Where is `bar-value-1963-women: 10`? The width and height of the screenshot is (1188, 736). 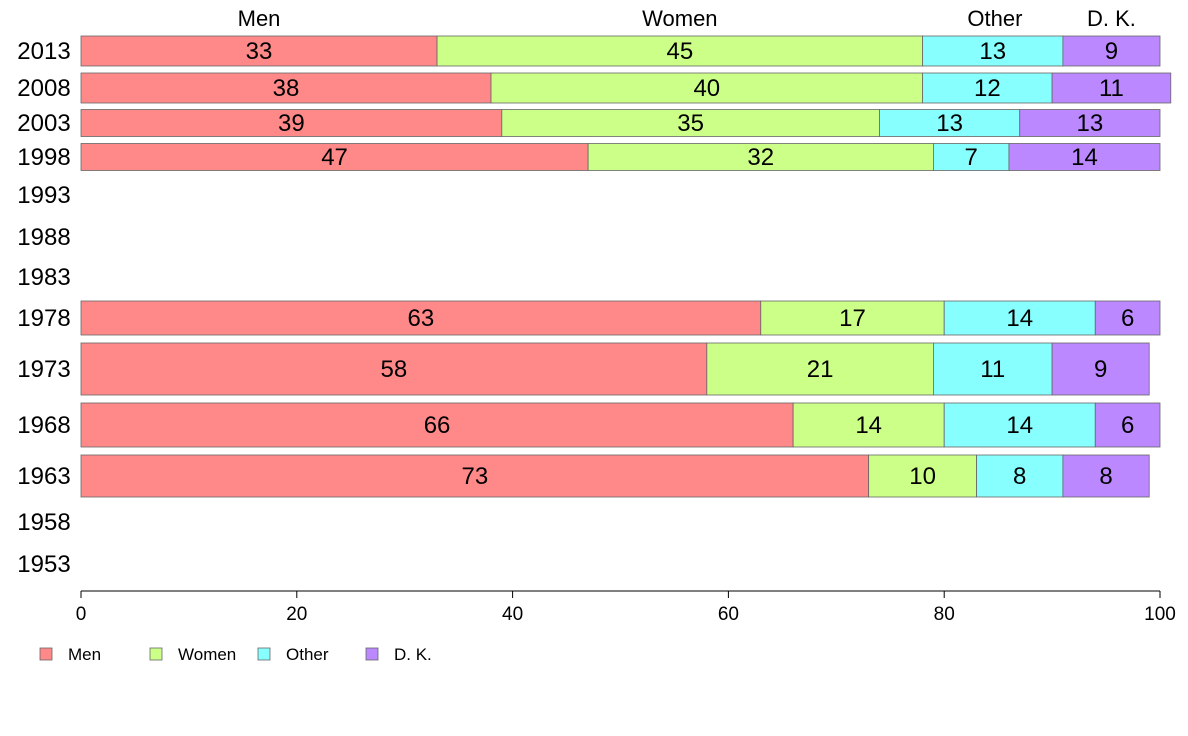
bar-value-1963-women: 10 is located at coordinates (922, 476).